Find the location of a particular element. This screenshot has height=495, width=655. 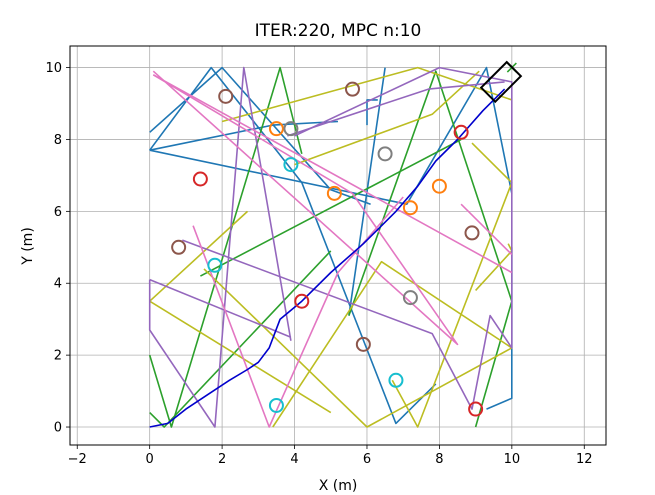

x-axis: −2 0 2 4 6 8 10 12 is located at coordinates (330, 456).